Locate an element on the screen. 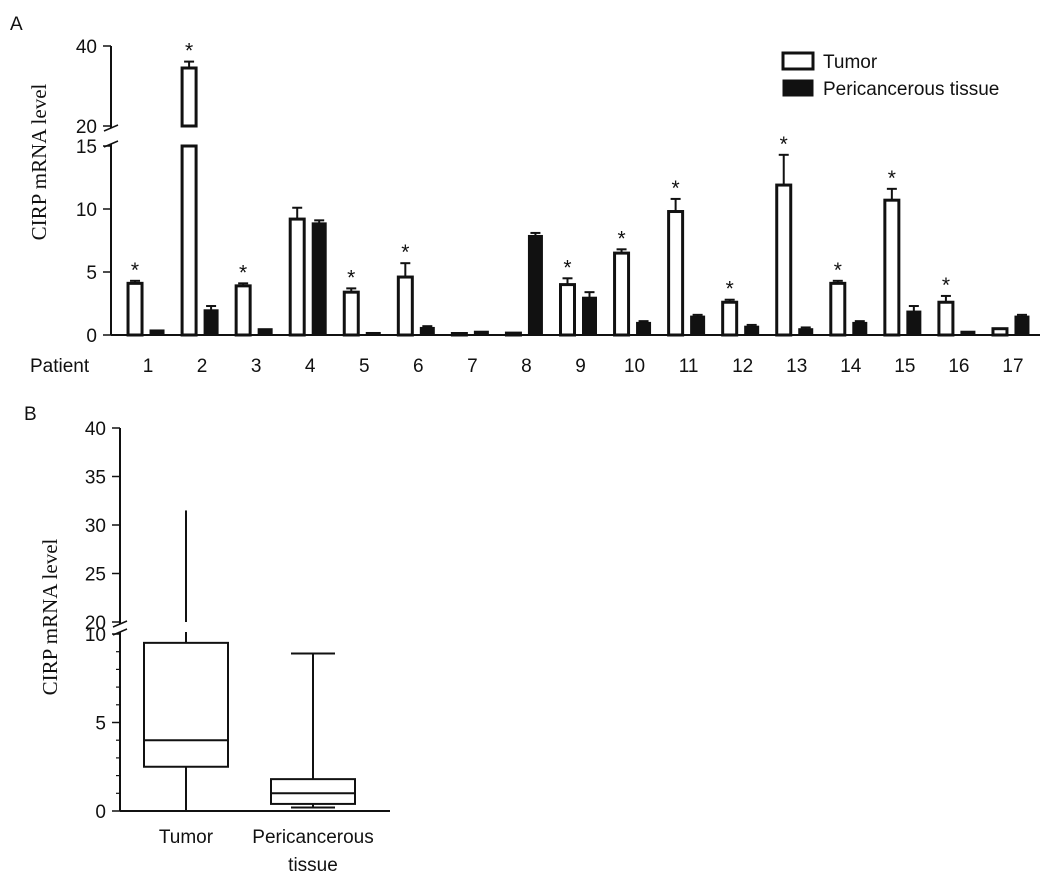 The width and height of the screenshot is (1054, 887). panel-b-y-tick-label: 35 is located at coordinates (95, 478).